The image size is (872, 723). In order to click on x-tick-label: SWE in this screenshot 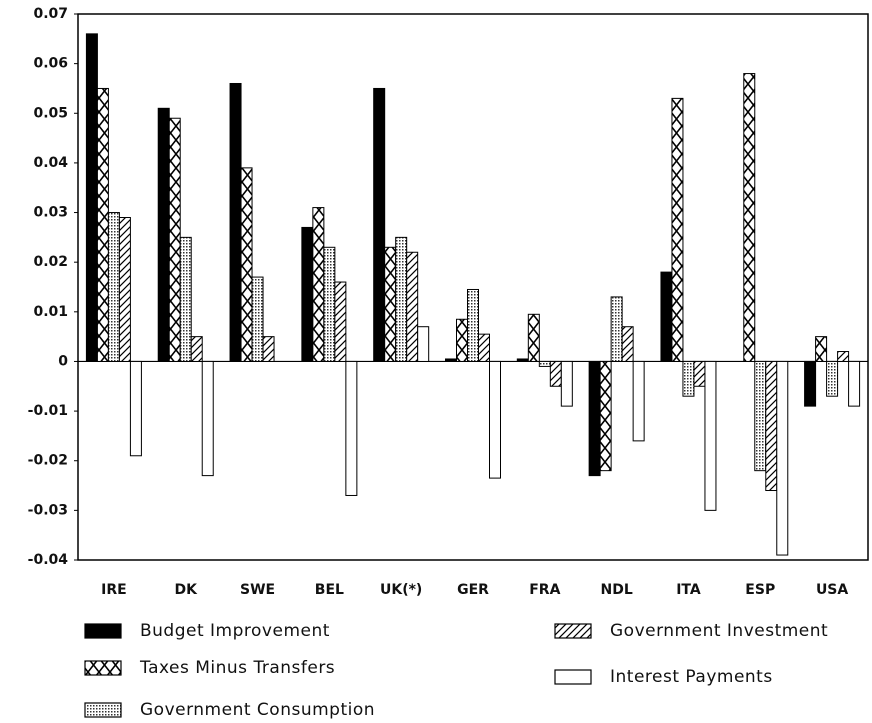, I will do `click(257, 590)`.